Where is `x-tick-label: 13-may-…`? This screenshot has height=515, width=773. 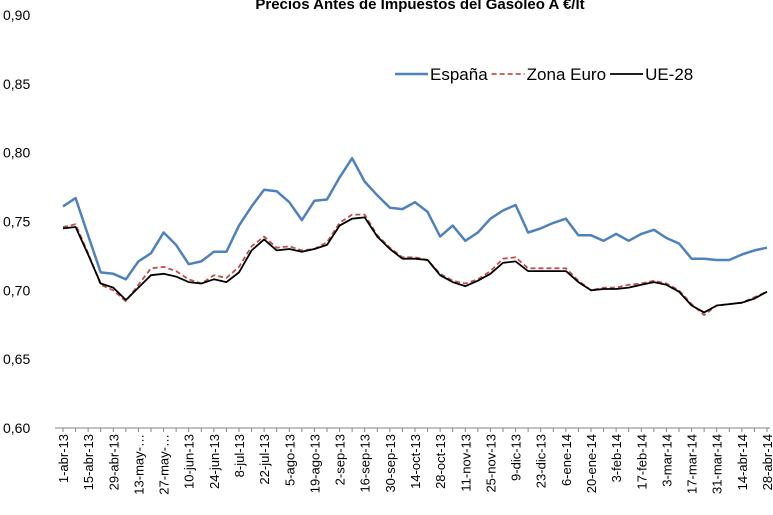
x-tick-label: 13-may-… is located at coordinates (138, 464).